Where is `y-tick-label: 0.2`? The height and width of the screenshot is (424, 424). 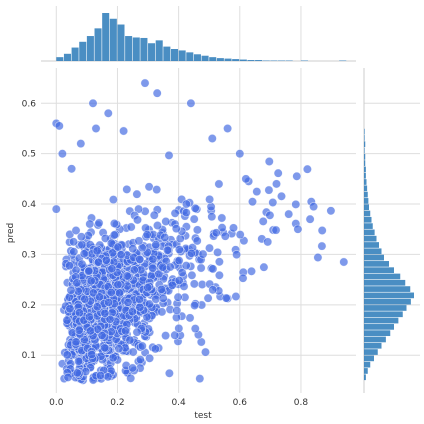 y-tick-label: 0.2 is located at coordinates (29, 306).